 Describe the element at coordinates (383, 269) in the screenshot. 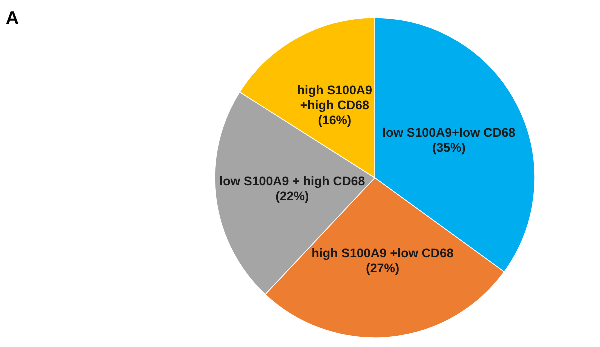

I see `data-label: (27%)` at that location.